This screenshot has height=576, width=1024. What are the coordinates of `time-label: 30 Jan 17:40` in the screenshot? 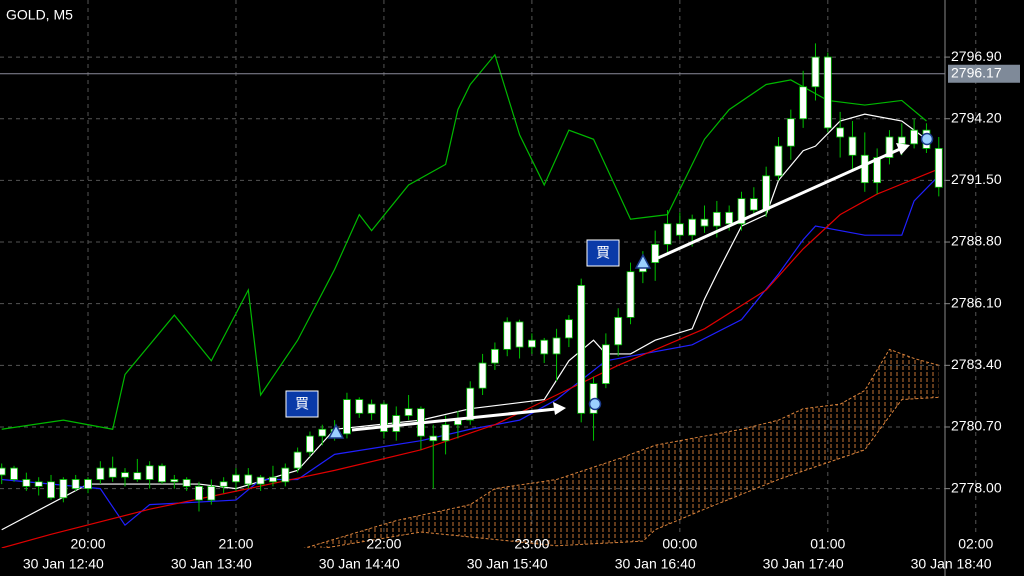 It's located at (803, 564).